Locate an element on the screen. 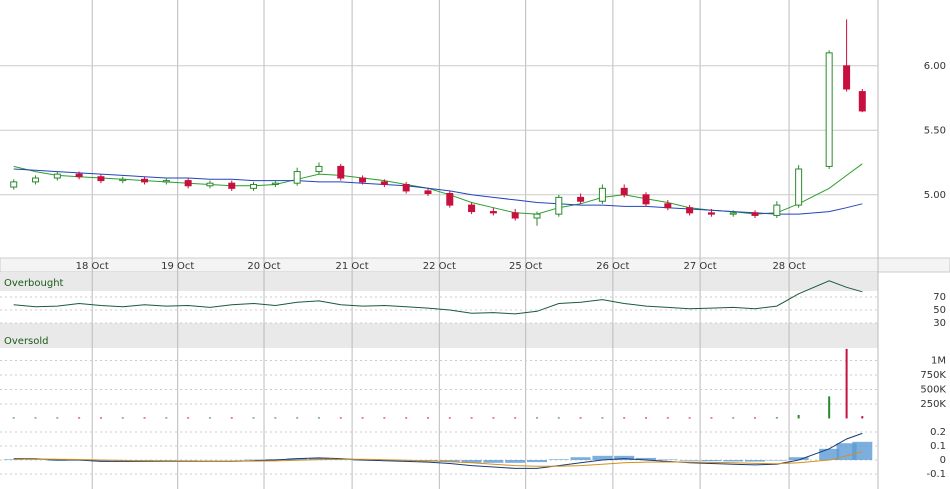 The image size is (950, 489). y-tick-label: 0 is located at coordinates (943, 460).